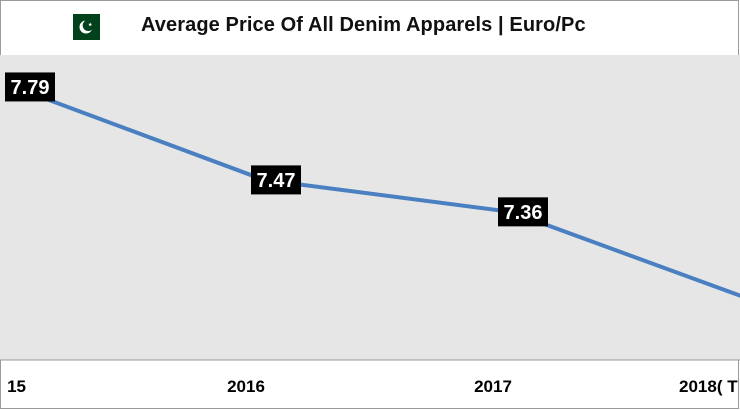 The width and height of the screenshot is (740, 410). Describe the element at coordinates (493, 386) in the screenshot. I see `x-tick-label: 2017` at that location.